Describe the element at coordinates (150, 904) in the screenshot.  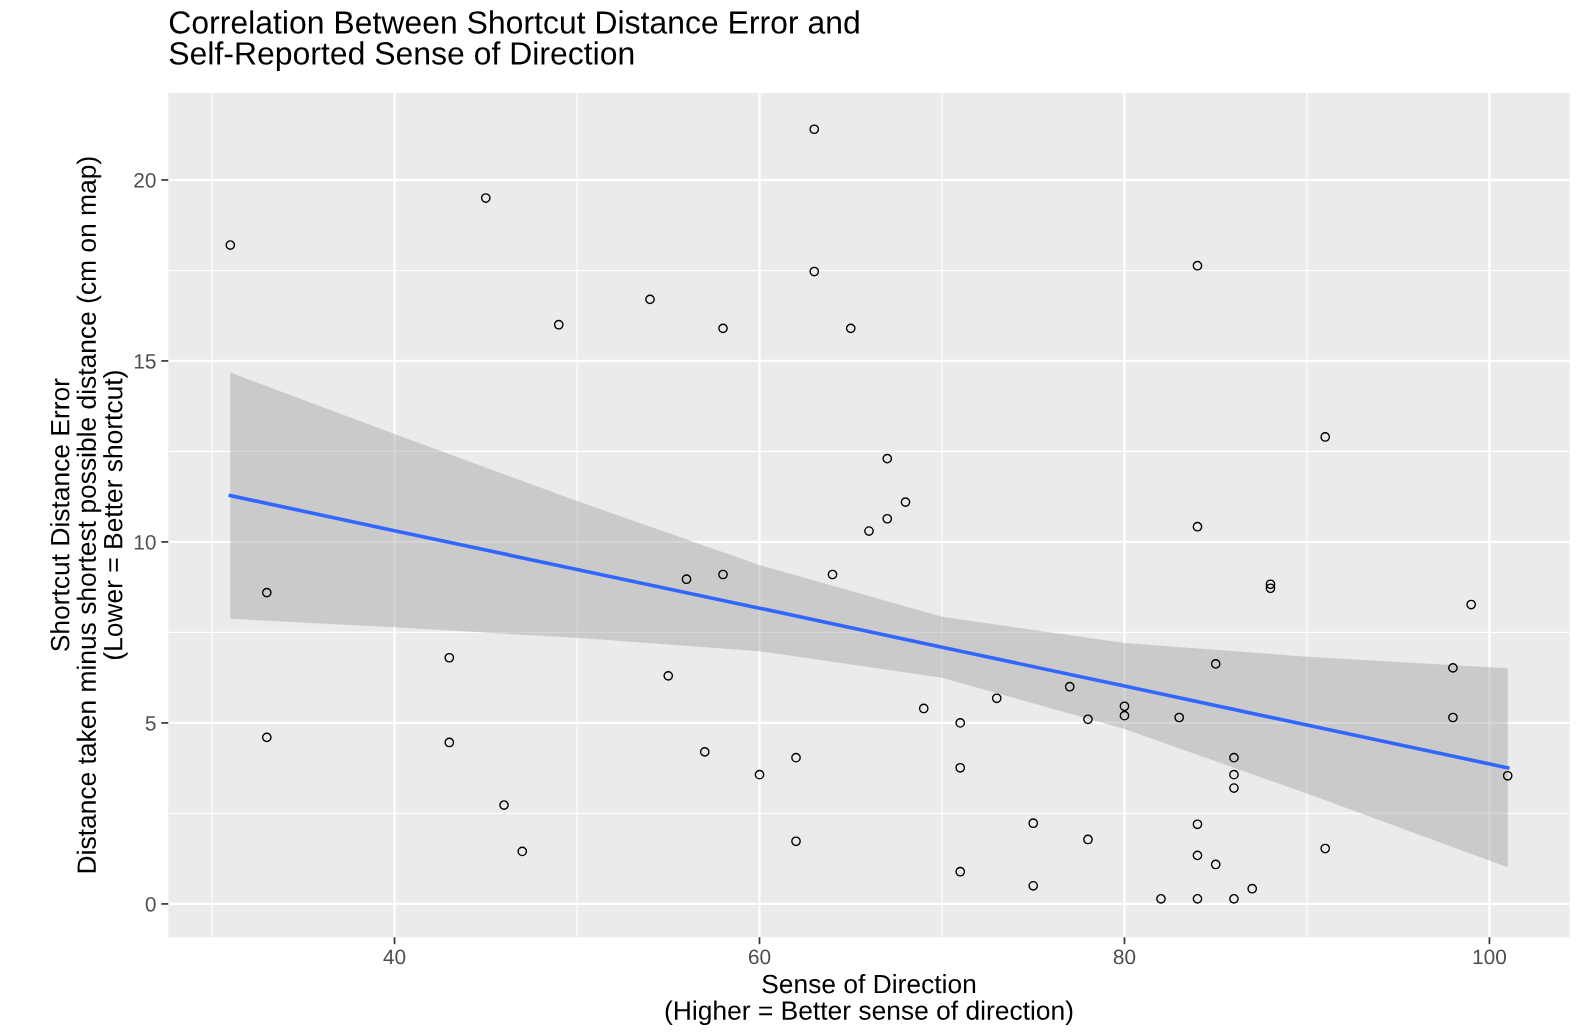
I see `y-tick-label: 0` at that location.